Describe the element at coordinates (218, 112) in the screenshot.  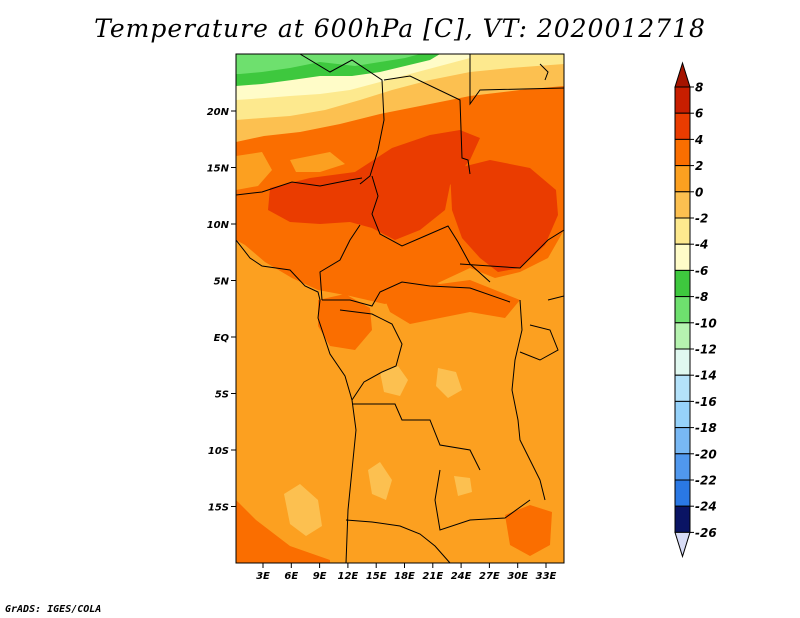
I see `lat-label: 20N` at that location.